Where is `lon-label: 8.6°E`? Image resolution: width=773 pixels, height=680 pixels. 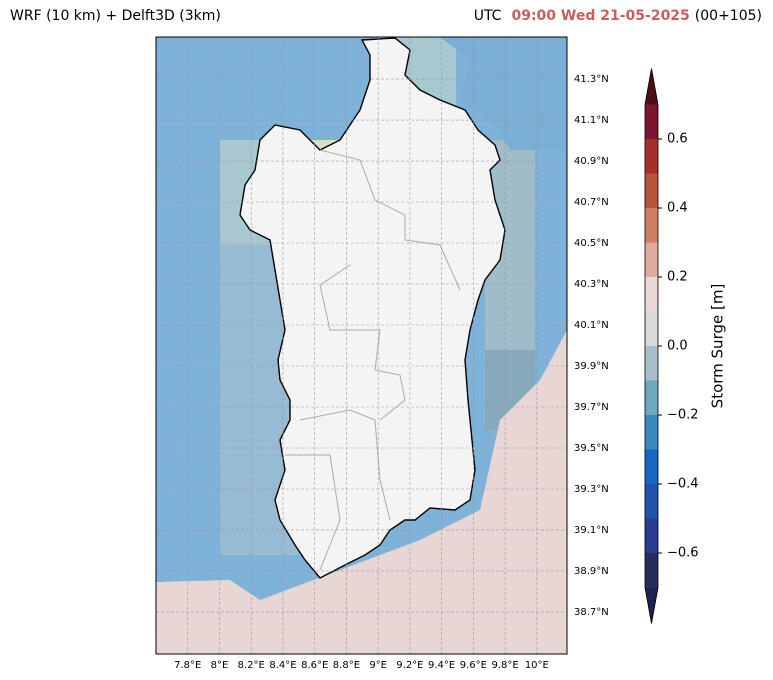
lon-label: 8.6°E is located at coordinates (314, 665).